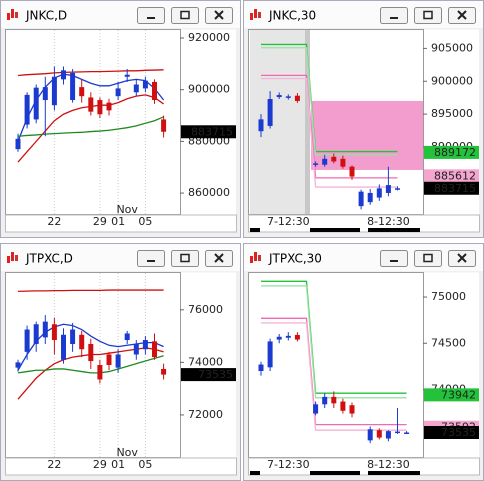 The width and height of the screenshot is (484, 481). I want to click on y-tick-label: 75000, so click(448, 296).